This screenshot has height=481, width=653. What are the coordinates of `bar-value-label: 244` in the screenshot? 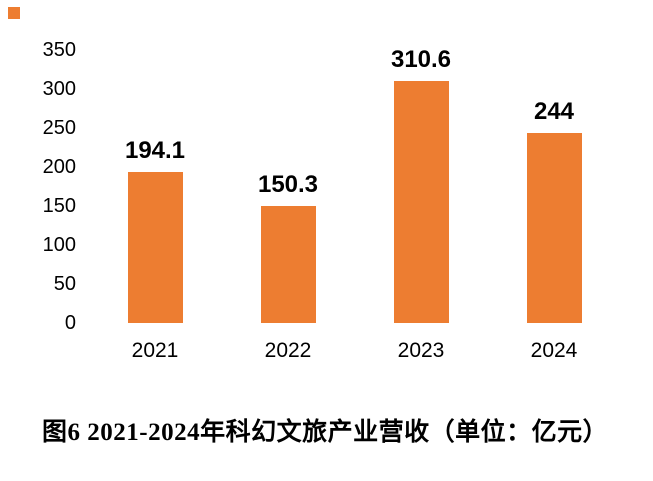 It's located at (554, 111).